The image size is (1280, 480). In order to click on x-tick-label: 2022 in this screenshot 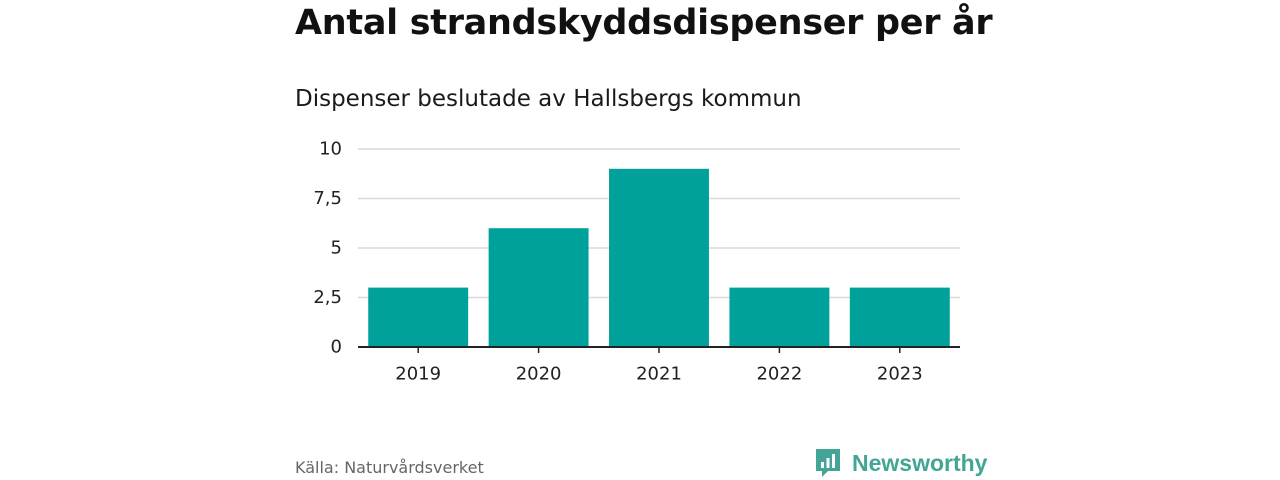, I will do `click(779, 374)`.